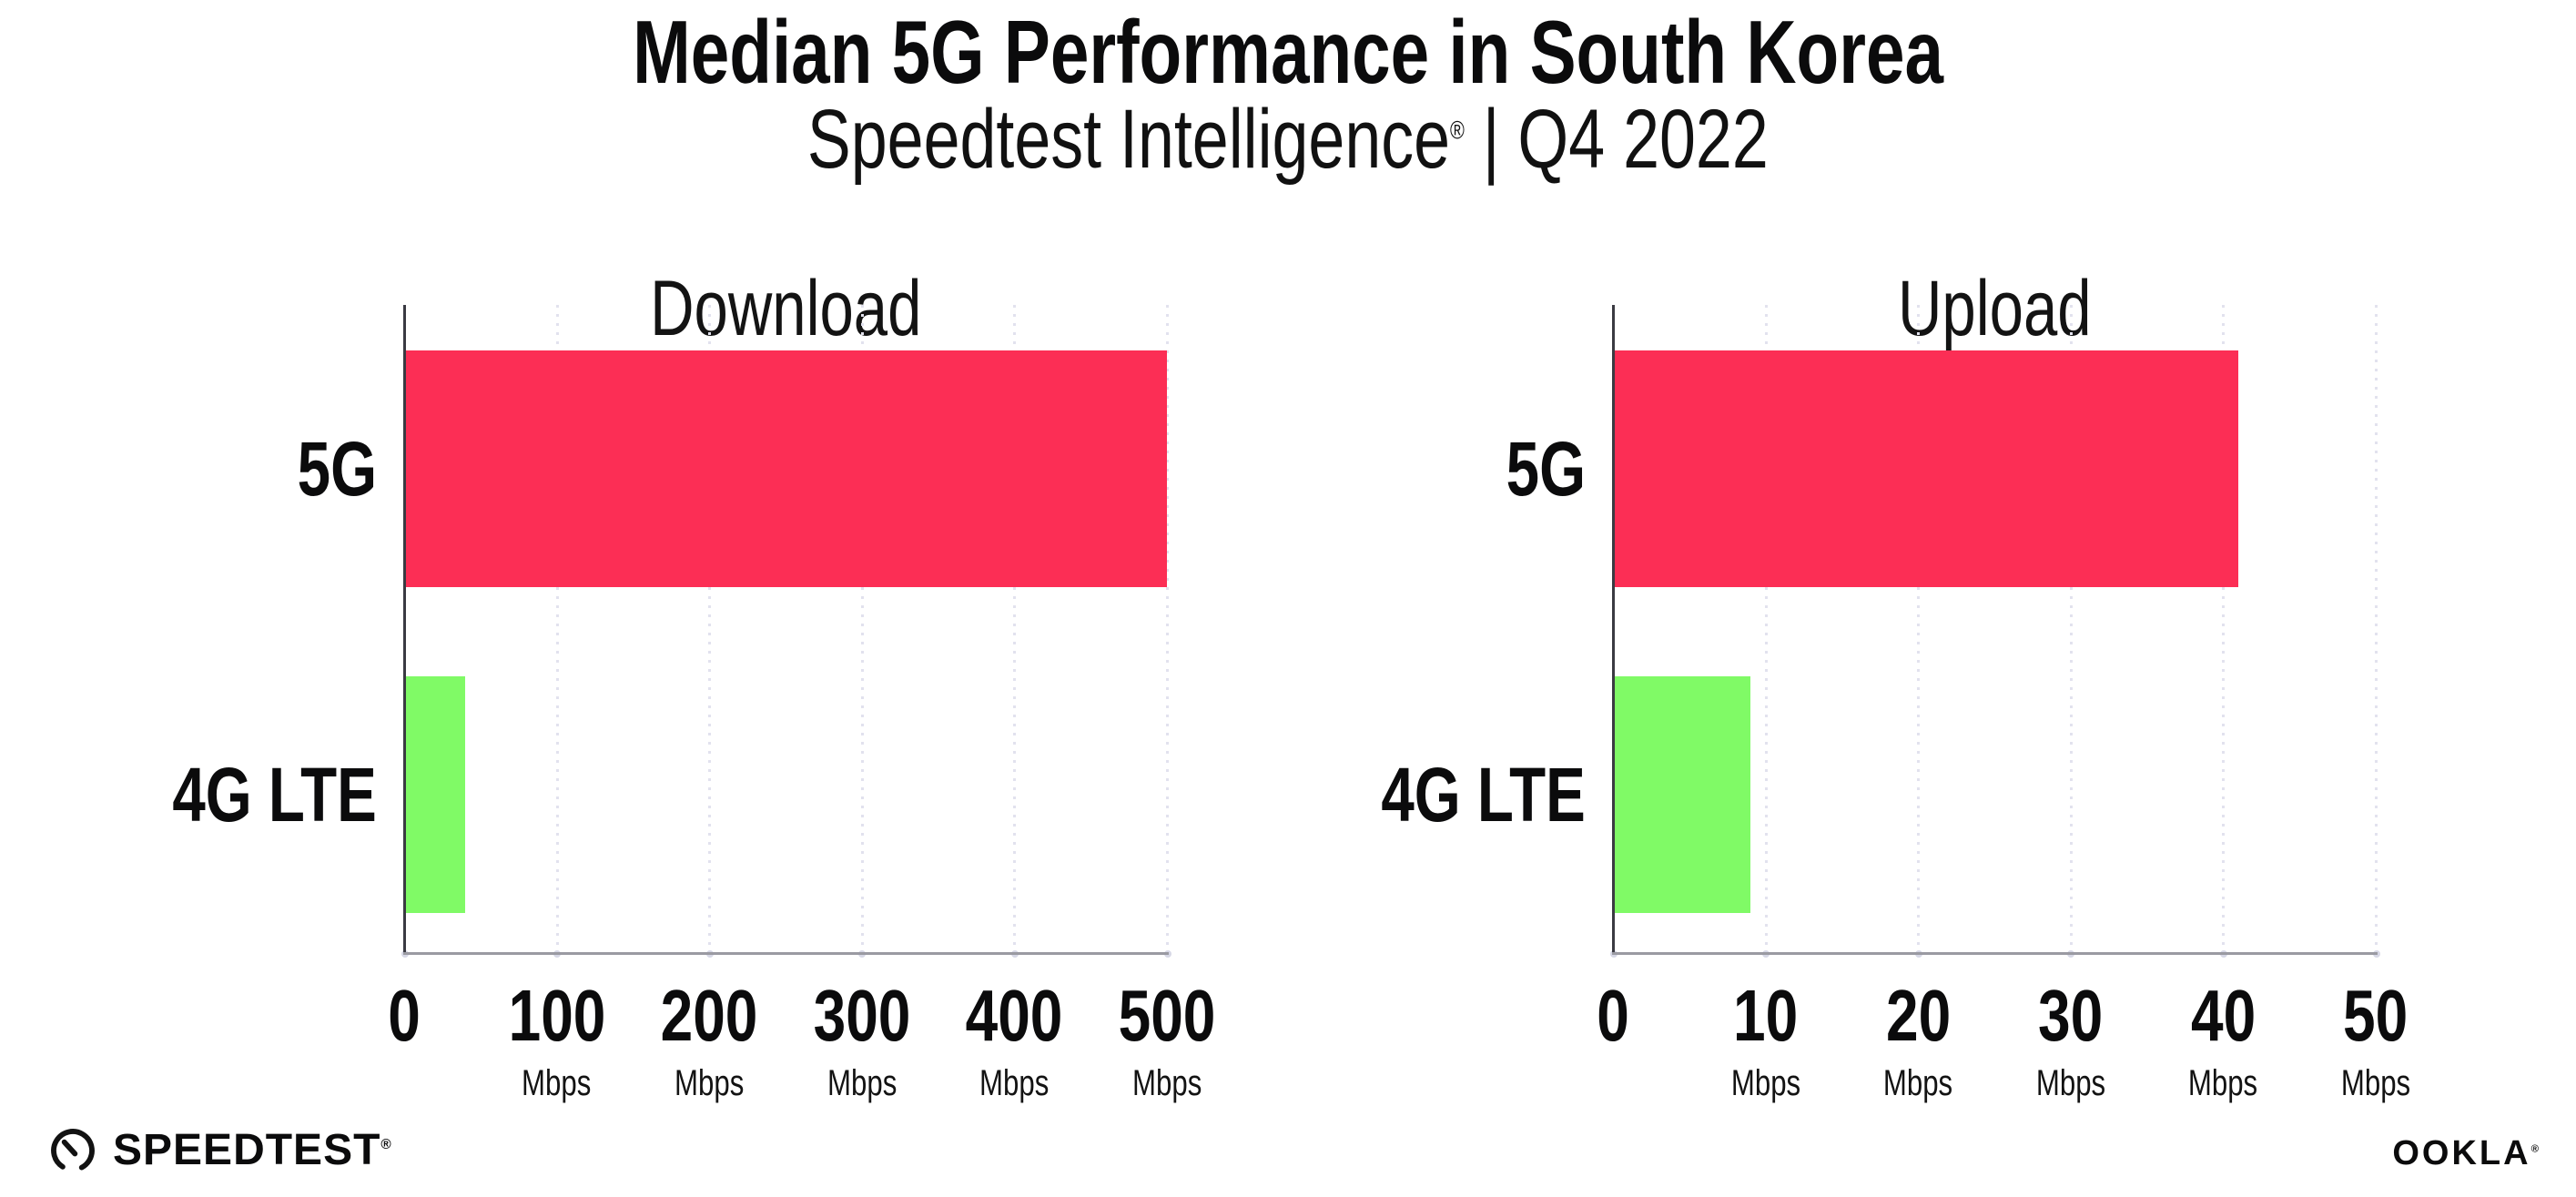  I want to click on speedtest-wordmark: SPEEDTEST®, so click(252, 1150).